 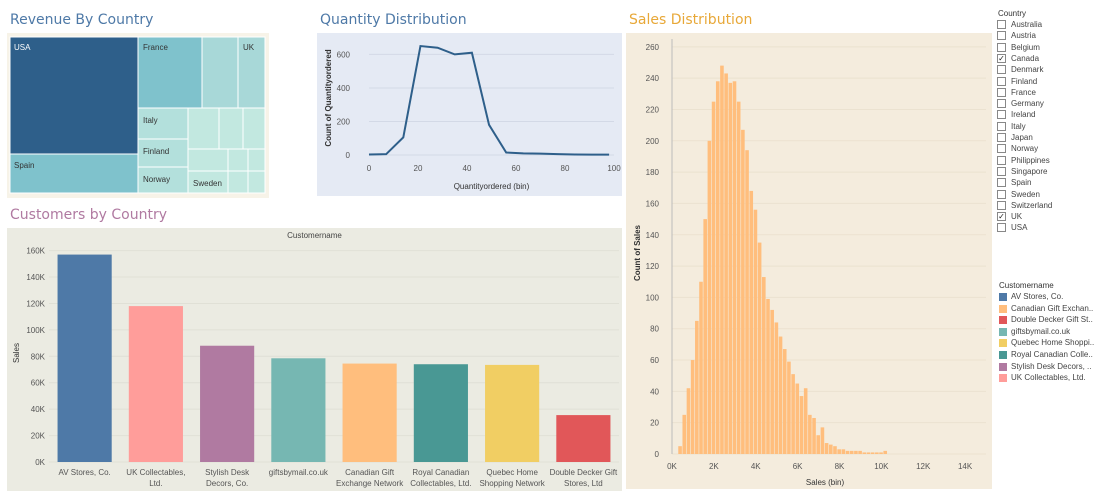 What do you see at coordinates (1037, 296) in the screenshot?
I see `customer-legend-label: AV Stores, Co.` at bounding box center [1037, 296].